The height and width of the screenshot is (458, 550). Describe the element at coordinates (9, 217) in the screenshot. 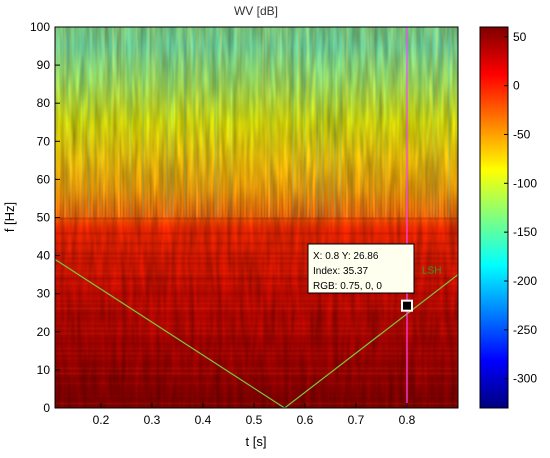

I see `y-axis-label: f [Hz]` at that location.